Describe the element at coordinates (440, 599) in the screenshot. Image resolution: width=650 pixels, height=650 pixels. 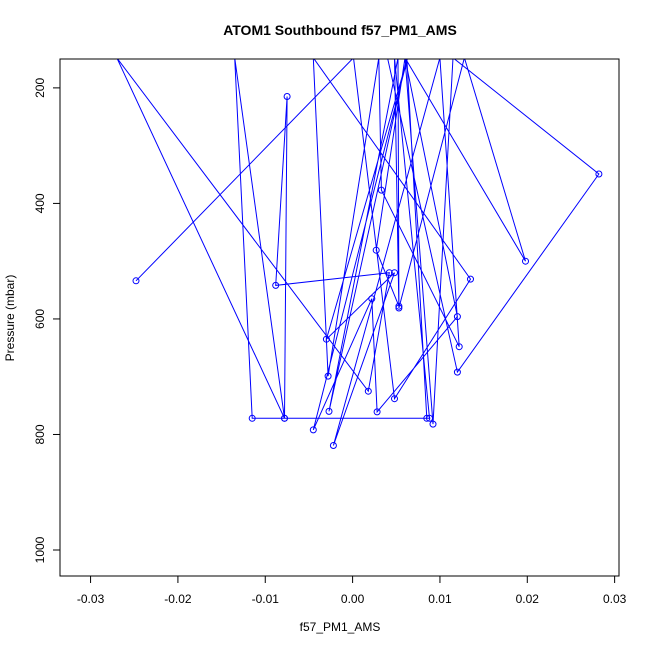
I see `x-tick-label: 0.01` at that location.